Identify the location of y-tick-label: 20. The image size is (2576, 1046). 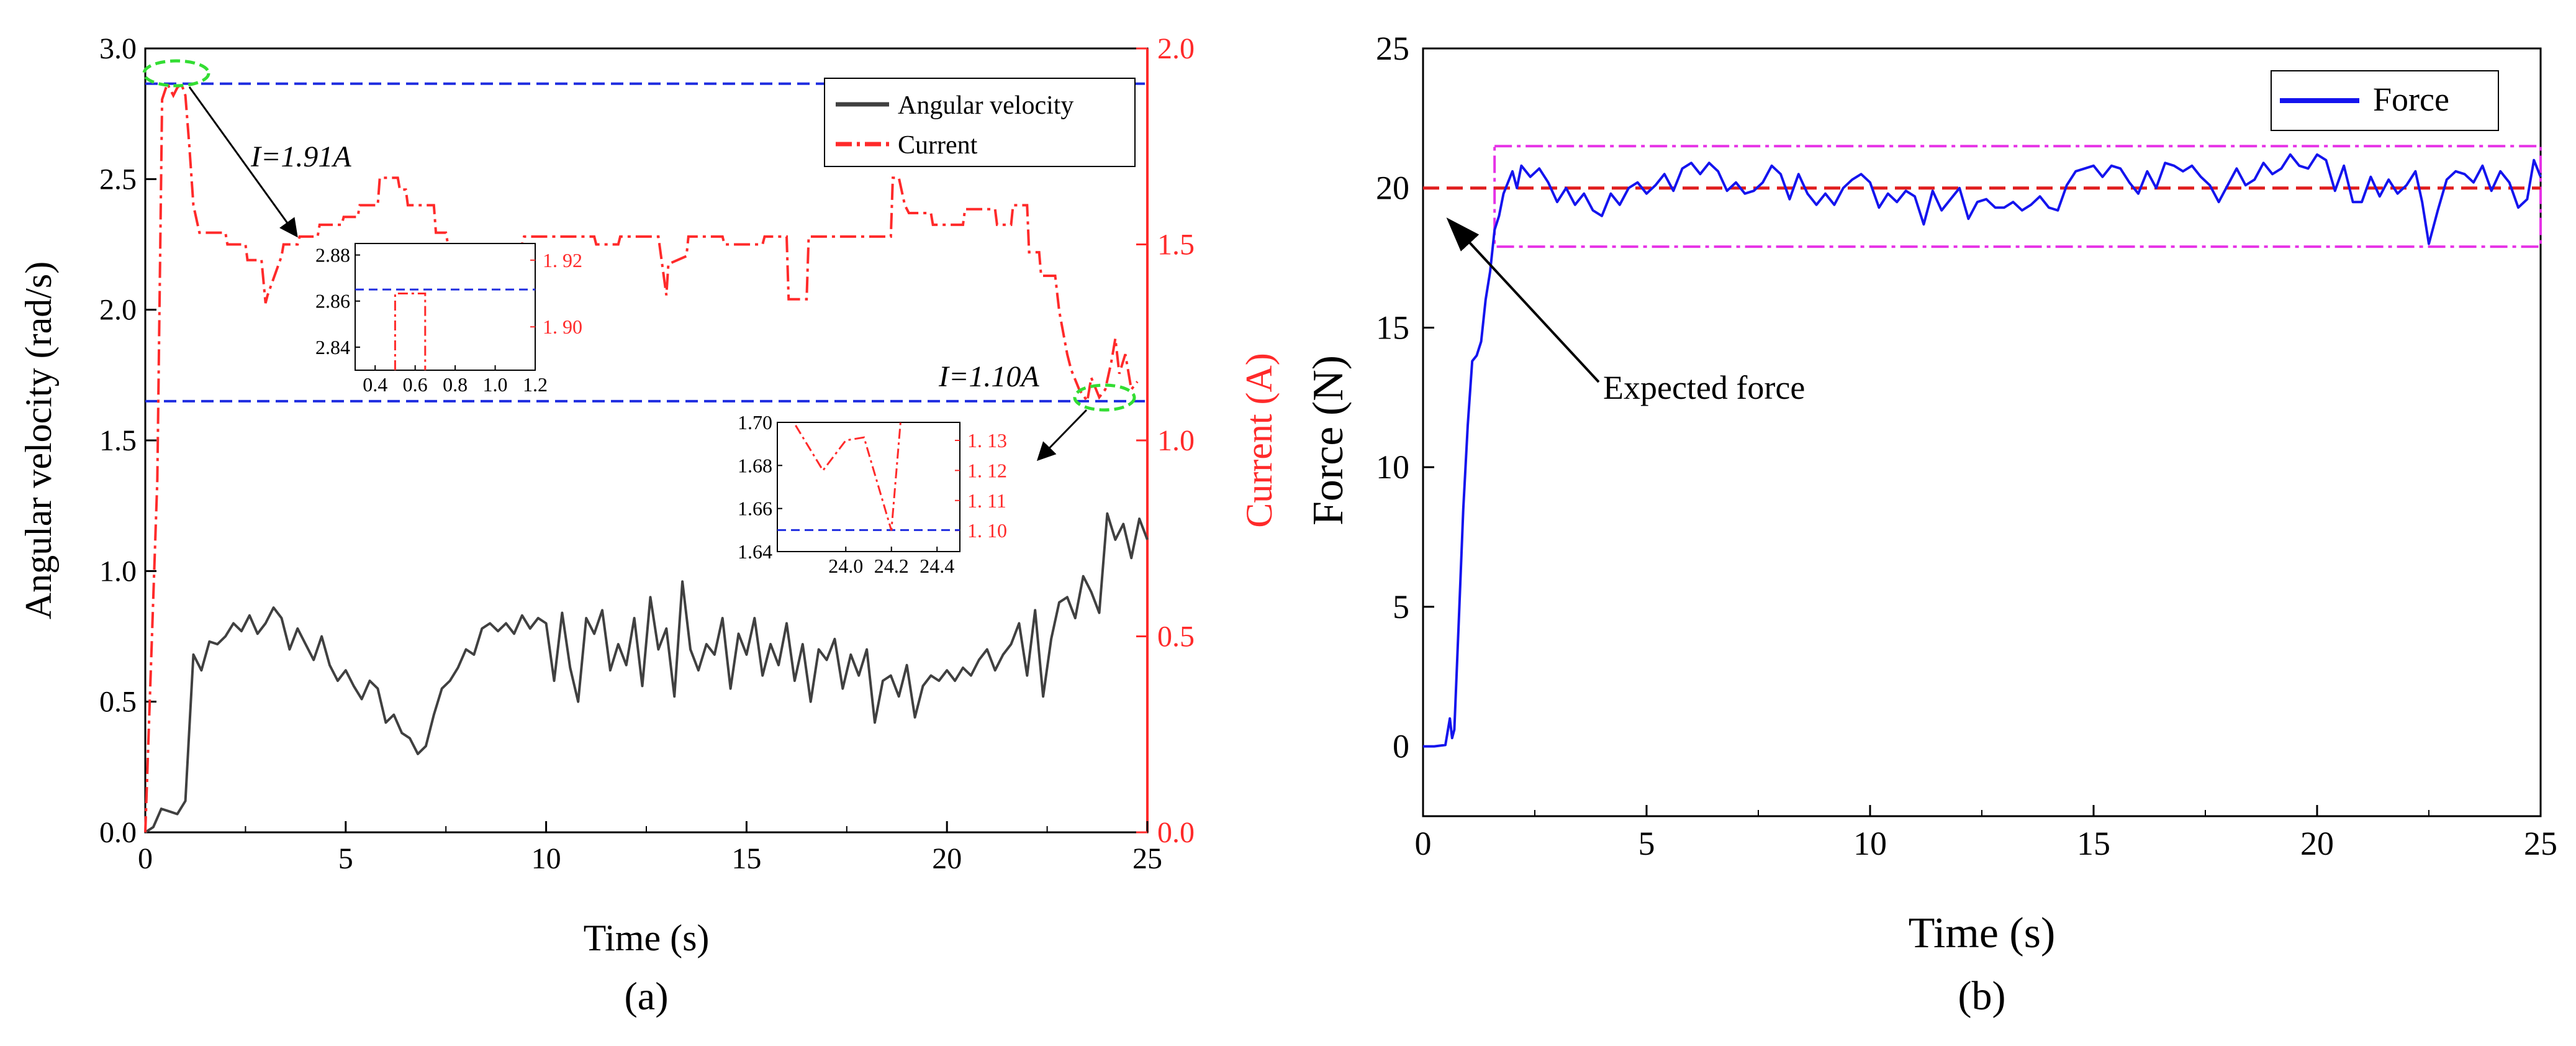
(1392, 188).